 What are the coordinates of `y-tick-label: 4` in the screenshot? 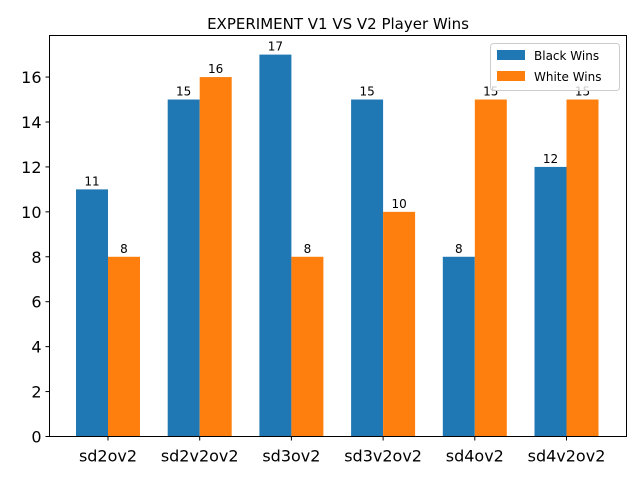 It's located at (36, 347).